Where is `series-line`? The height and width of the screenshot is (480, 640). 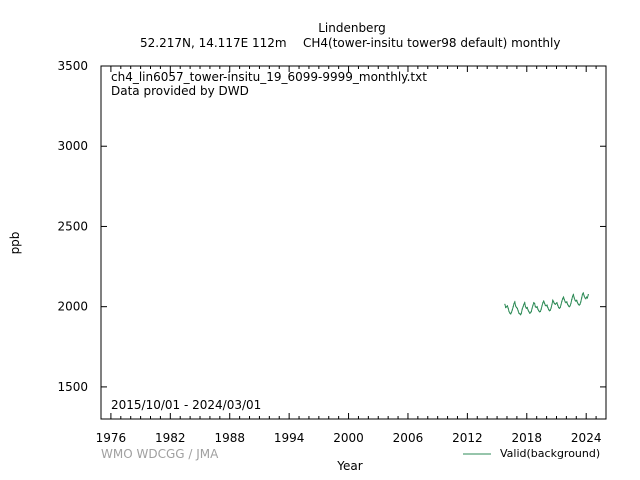 series-line is located at coordinates (546, 303).